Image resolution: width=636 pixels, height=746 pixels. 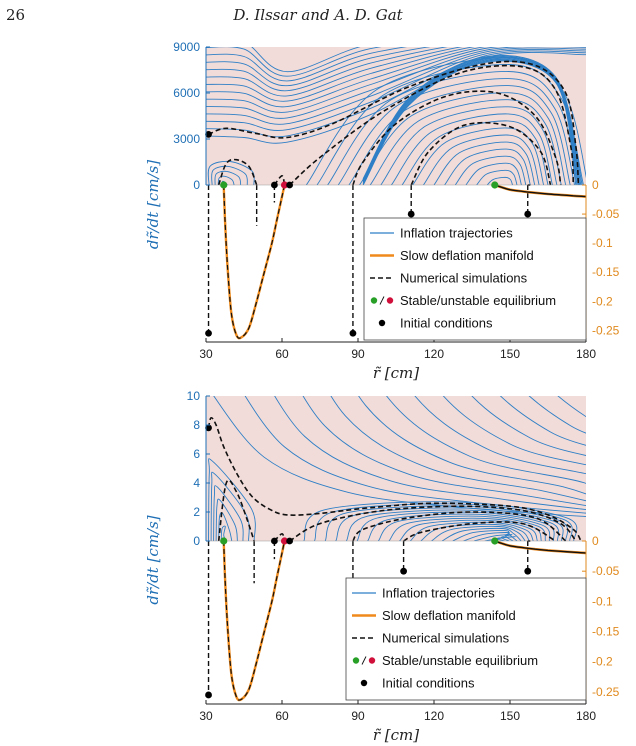 I want to click on legend-entry: Inflation trajectories, so click(x=438, y=593).